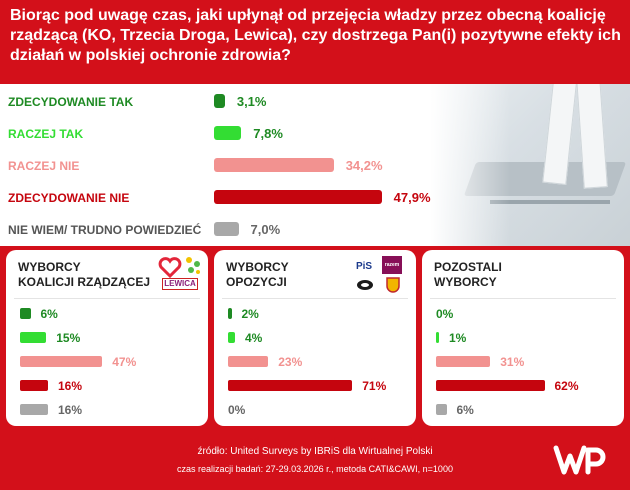  I want to click on bar-zdecydowanie-nie, so click(298, 197).